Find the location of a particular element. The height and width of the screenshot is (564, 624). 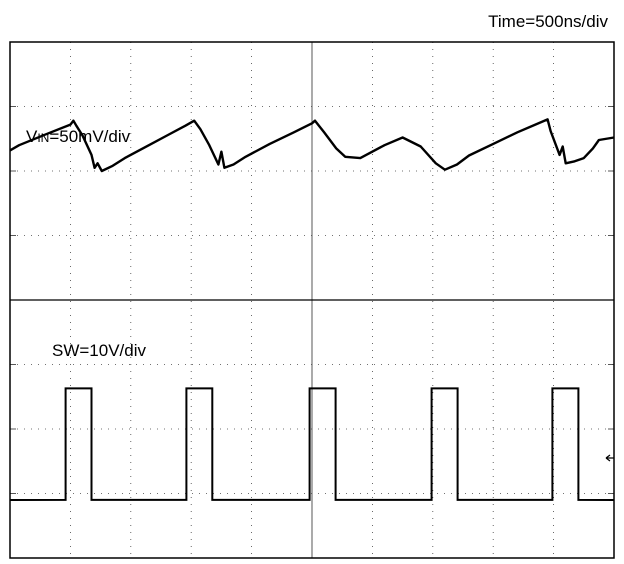

timebase-label: Time=500ns/div is located at coordinates (548, 21).